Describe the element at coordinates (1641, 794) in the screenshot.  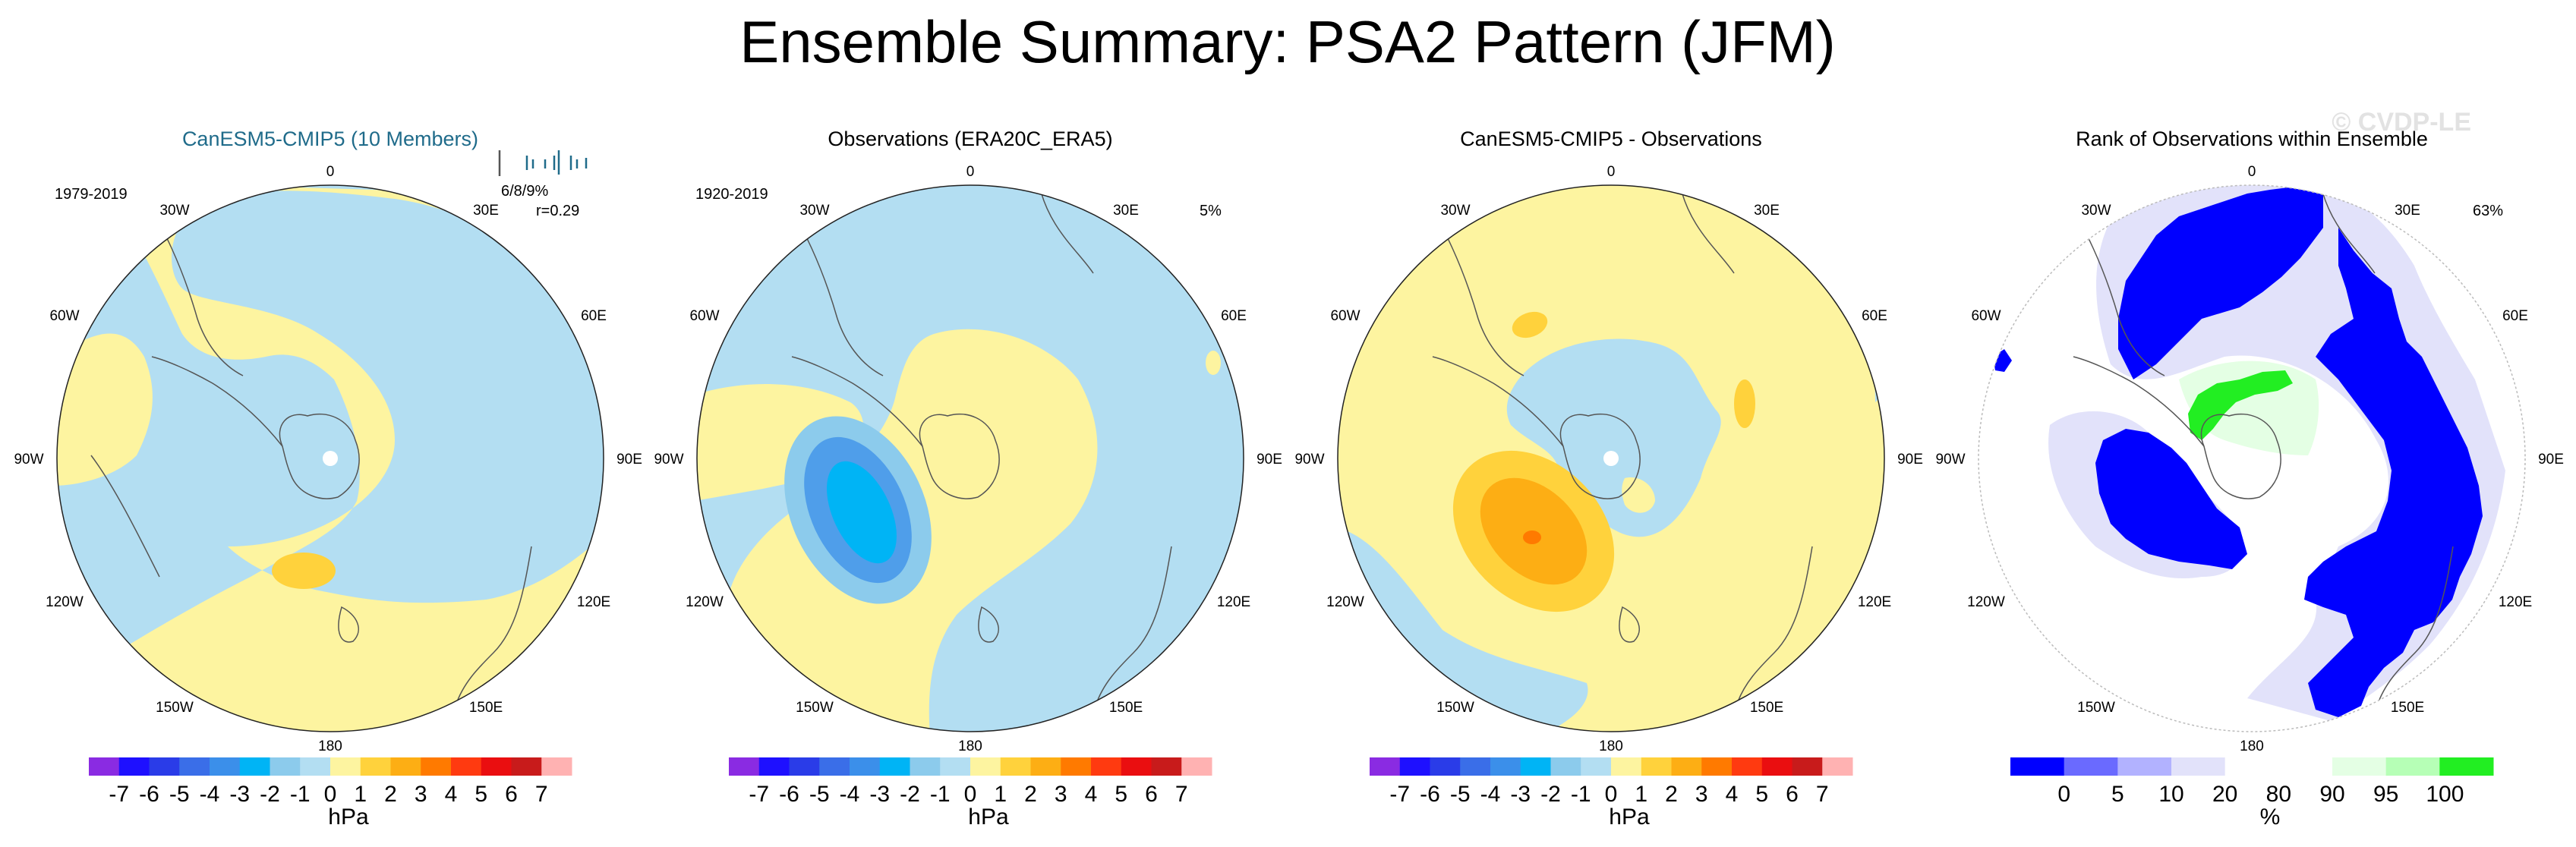
I see `colorbar-tick-label: 1` at that location.